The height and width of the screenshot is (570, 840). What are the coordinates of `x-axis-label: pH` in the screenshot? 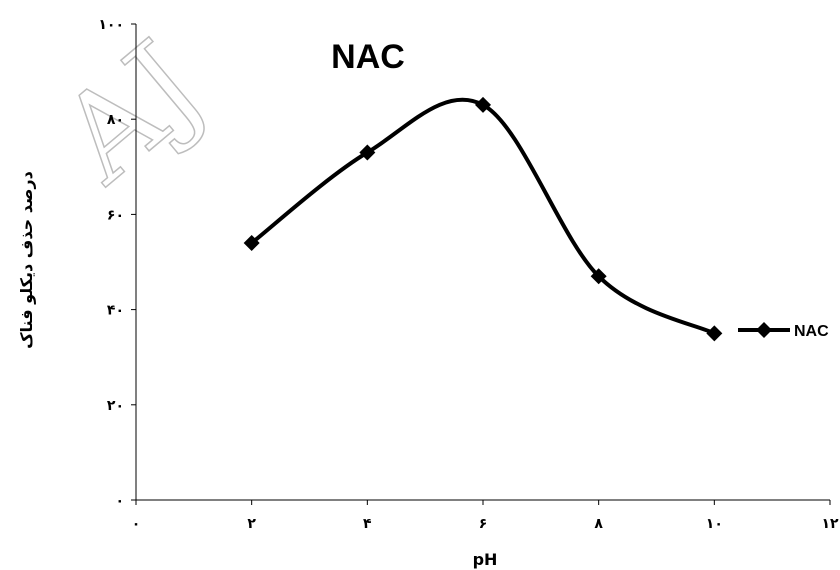 It's located at (485, 559).